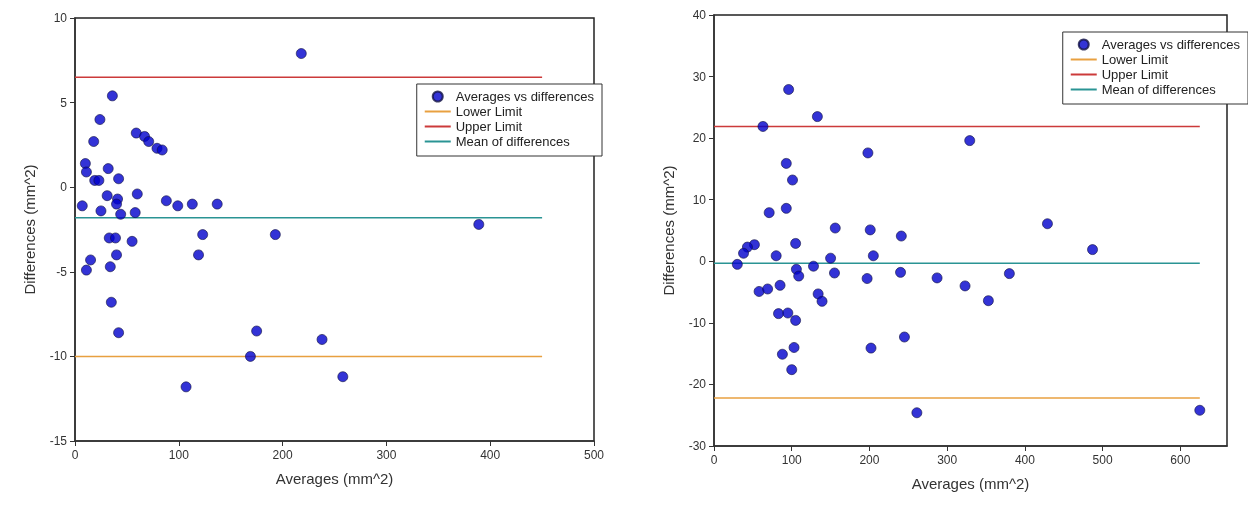 Image resolution: width=1248 pixels, height=520 pixels. What do you see at coordinates (58, 441) in the screenshot?
I see `y-tick-label: -15` at bounding box center [58, 441].